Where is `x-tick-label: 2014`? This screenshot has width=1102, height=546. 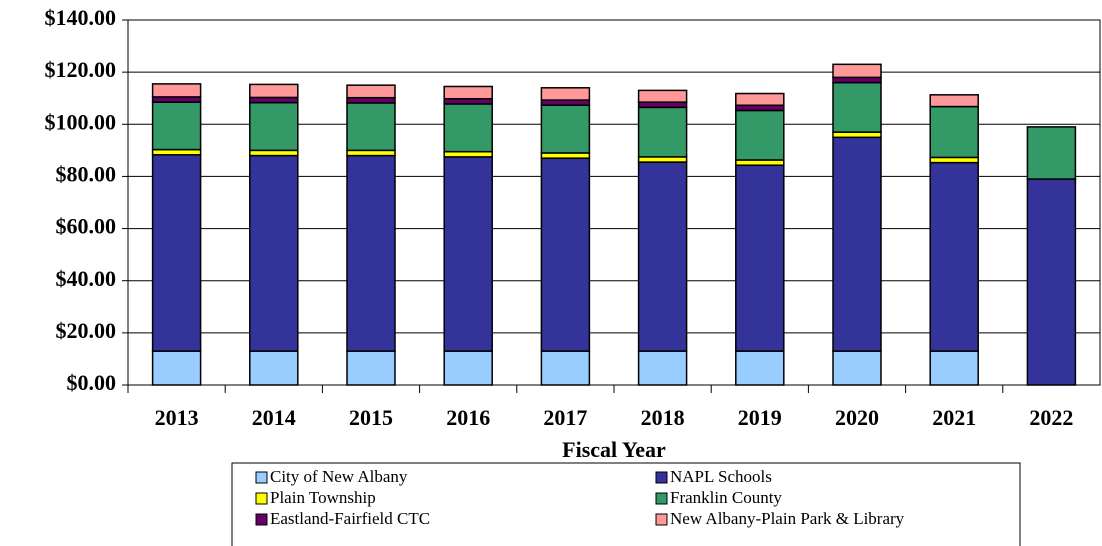
x-tick-label: 2014 is located at coordinates (274, 417).